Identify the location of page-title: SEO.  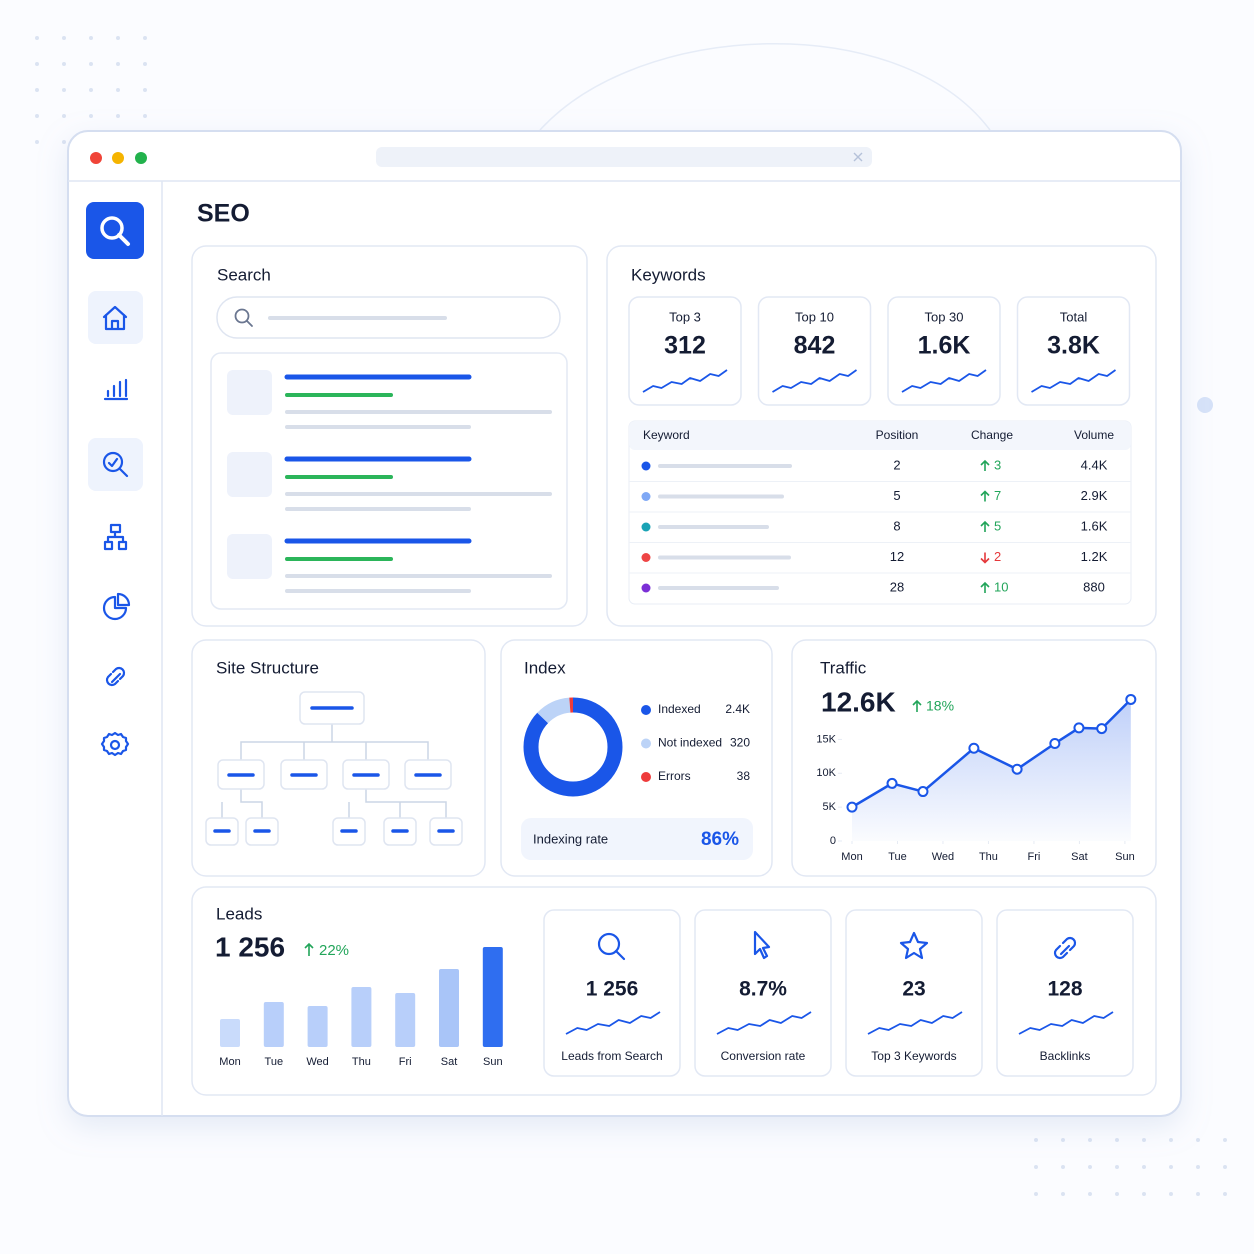
(223, 214).